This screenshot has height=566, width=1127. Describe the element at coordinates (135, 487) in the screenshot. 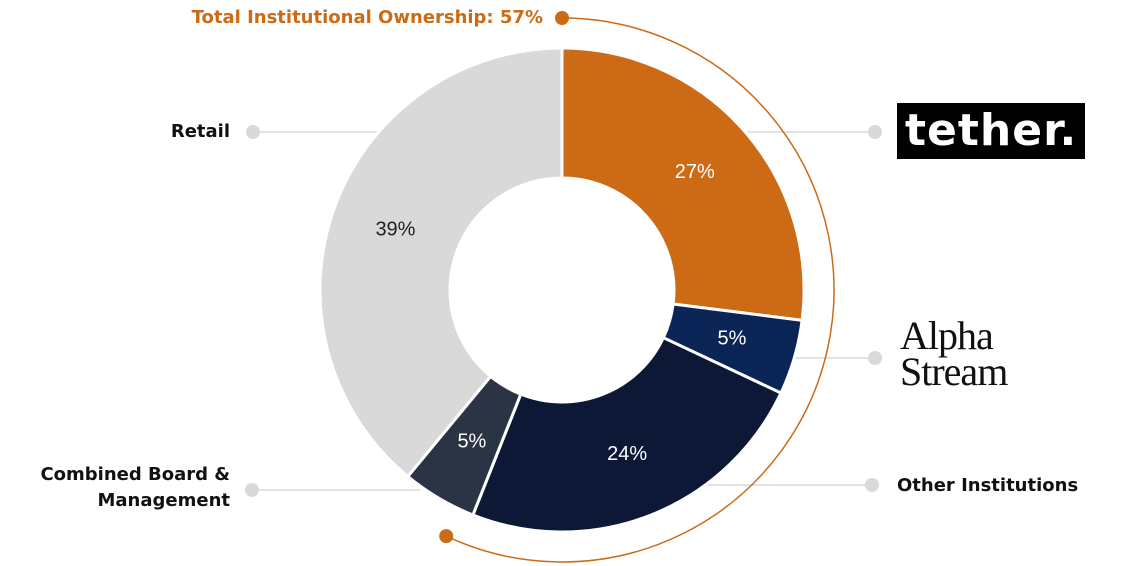

I see `category-label: Combined Board & Management` at that location.